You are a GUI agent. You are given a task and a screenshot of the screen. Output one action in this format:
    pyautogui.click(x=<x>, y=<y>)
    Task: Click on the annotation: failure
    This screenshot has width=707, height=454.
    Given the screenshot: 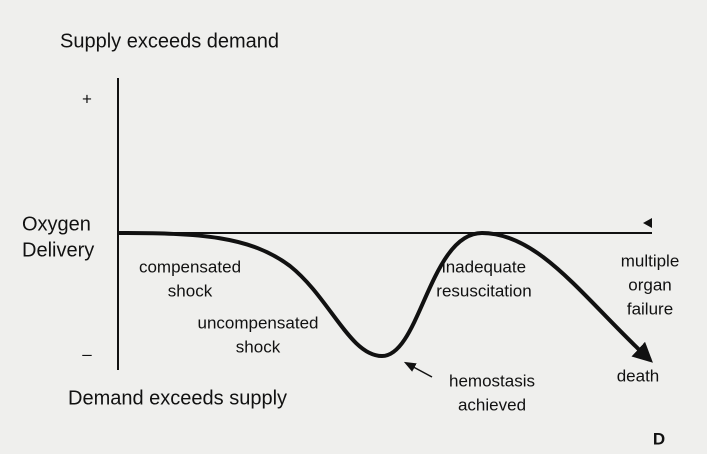 What is the action you would take?
    pyautogui.click(x=650, y=308)
    